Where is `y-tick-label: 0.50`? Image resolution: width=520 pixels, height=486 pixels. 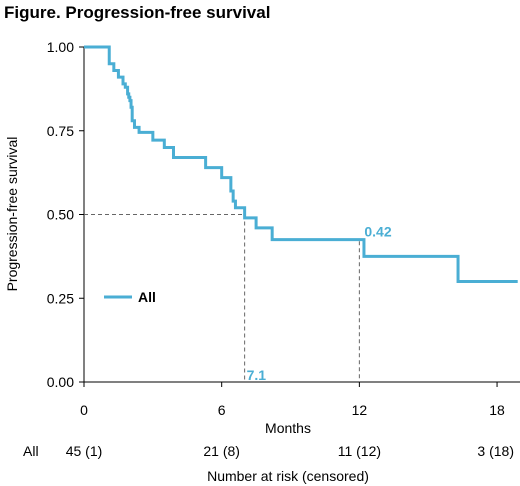 y-tick-label: 0.50 is located at coordinates (60, 215).